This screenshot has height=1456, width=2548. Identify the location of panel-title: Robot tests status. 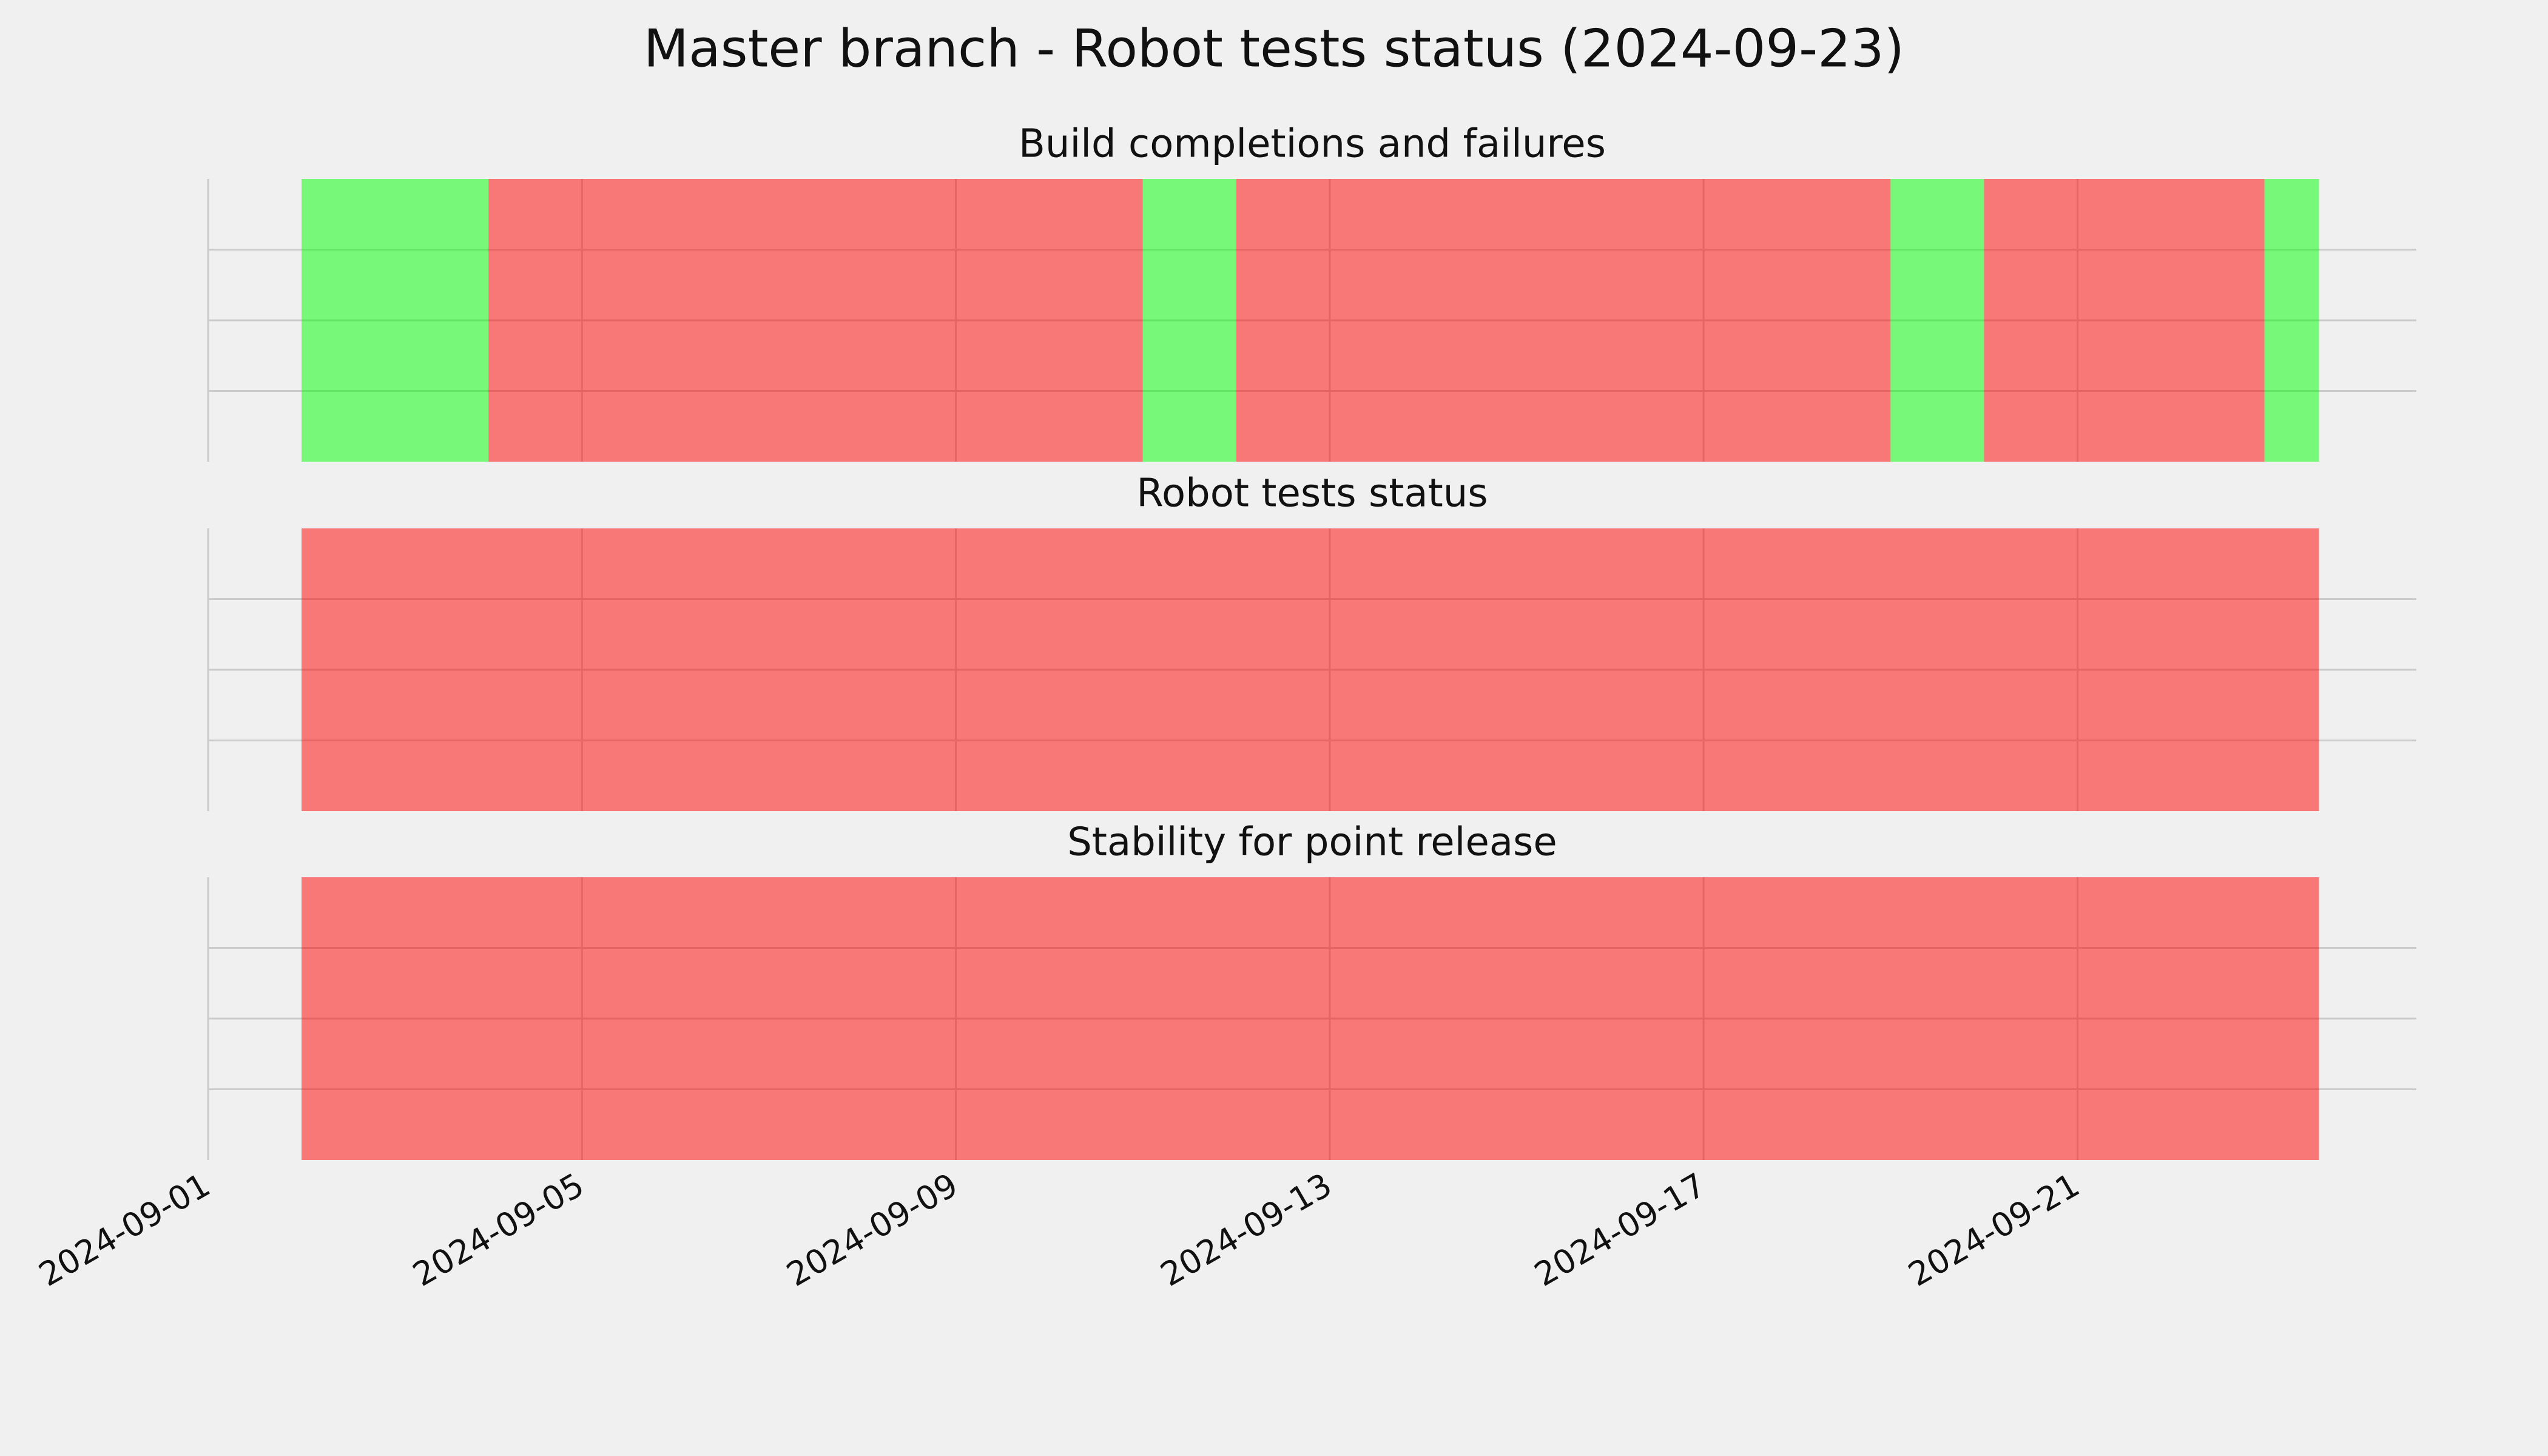
(1312, 493).